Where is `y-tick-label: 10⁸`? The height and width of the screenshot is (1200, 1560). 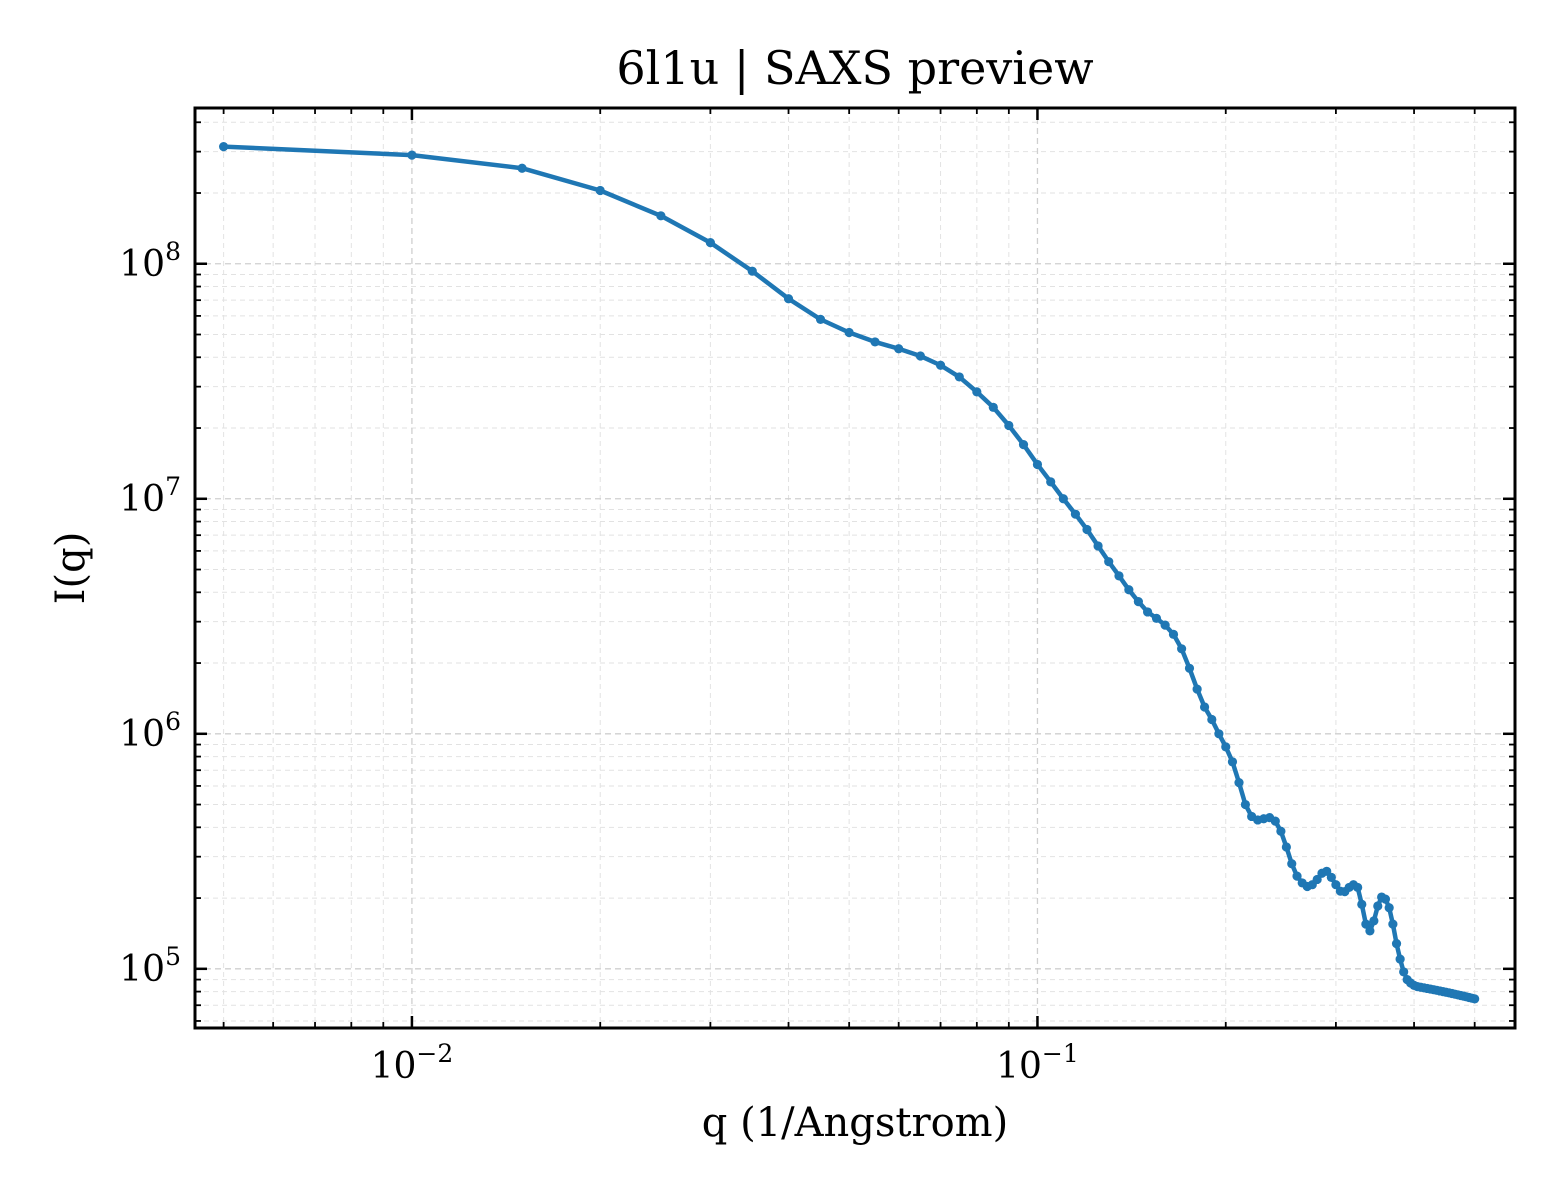 y-tick-label: 10⁸ is located at coordinates (150, 261).